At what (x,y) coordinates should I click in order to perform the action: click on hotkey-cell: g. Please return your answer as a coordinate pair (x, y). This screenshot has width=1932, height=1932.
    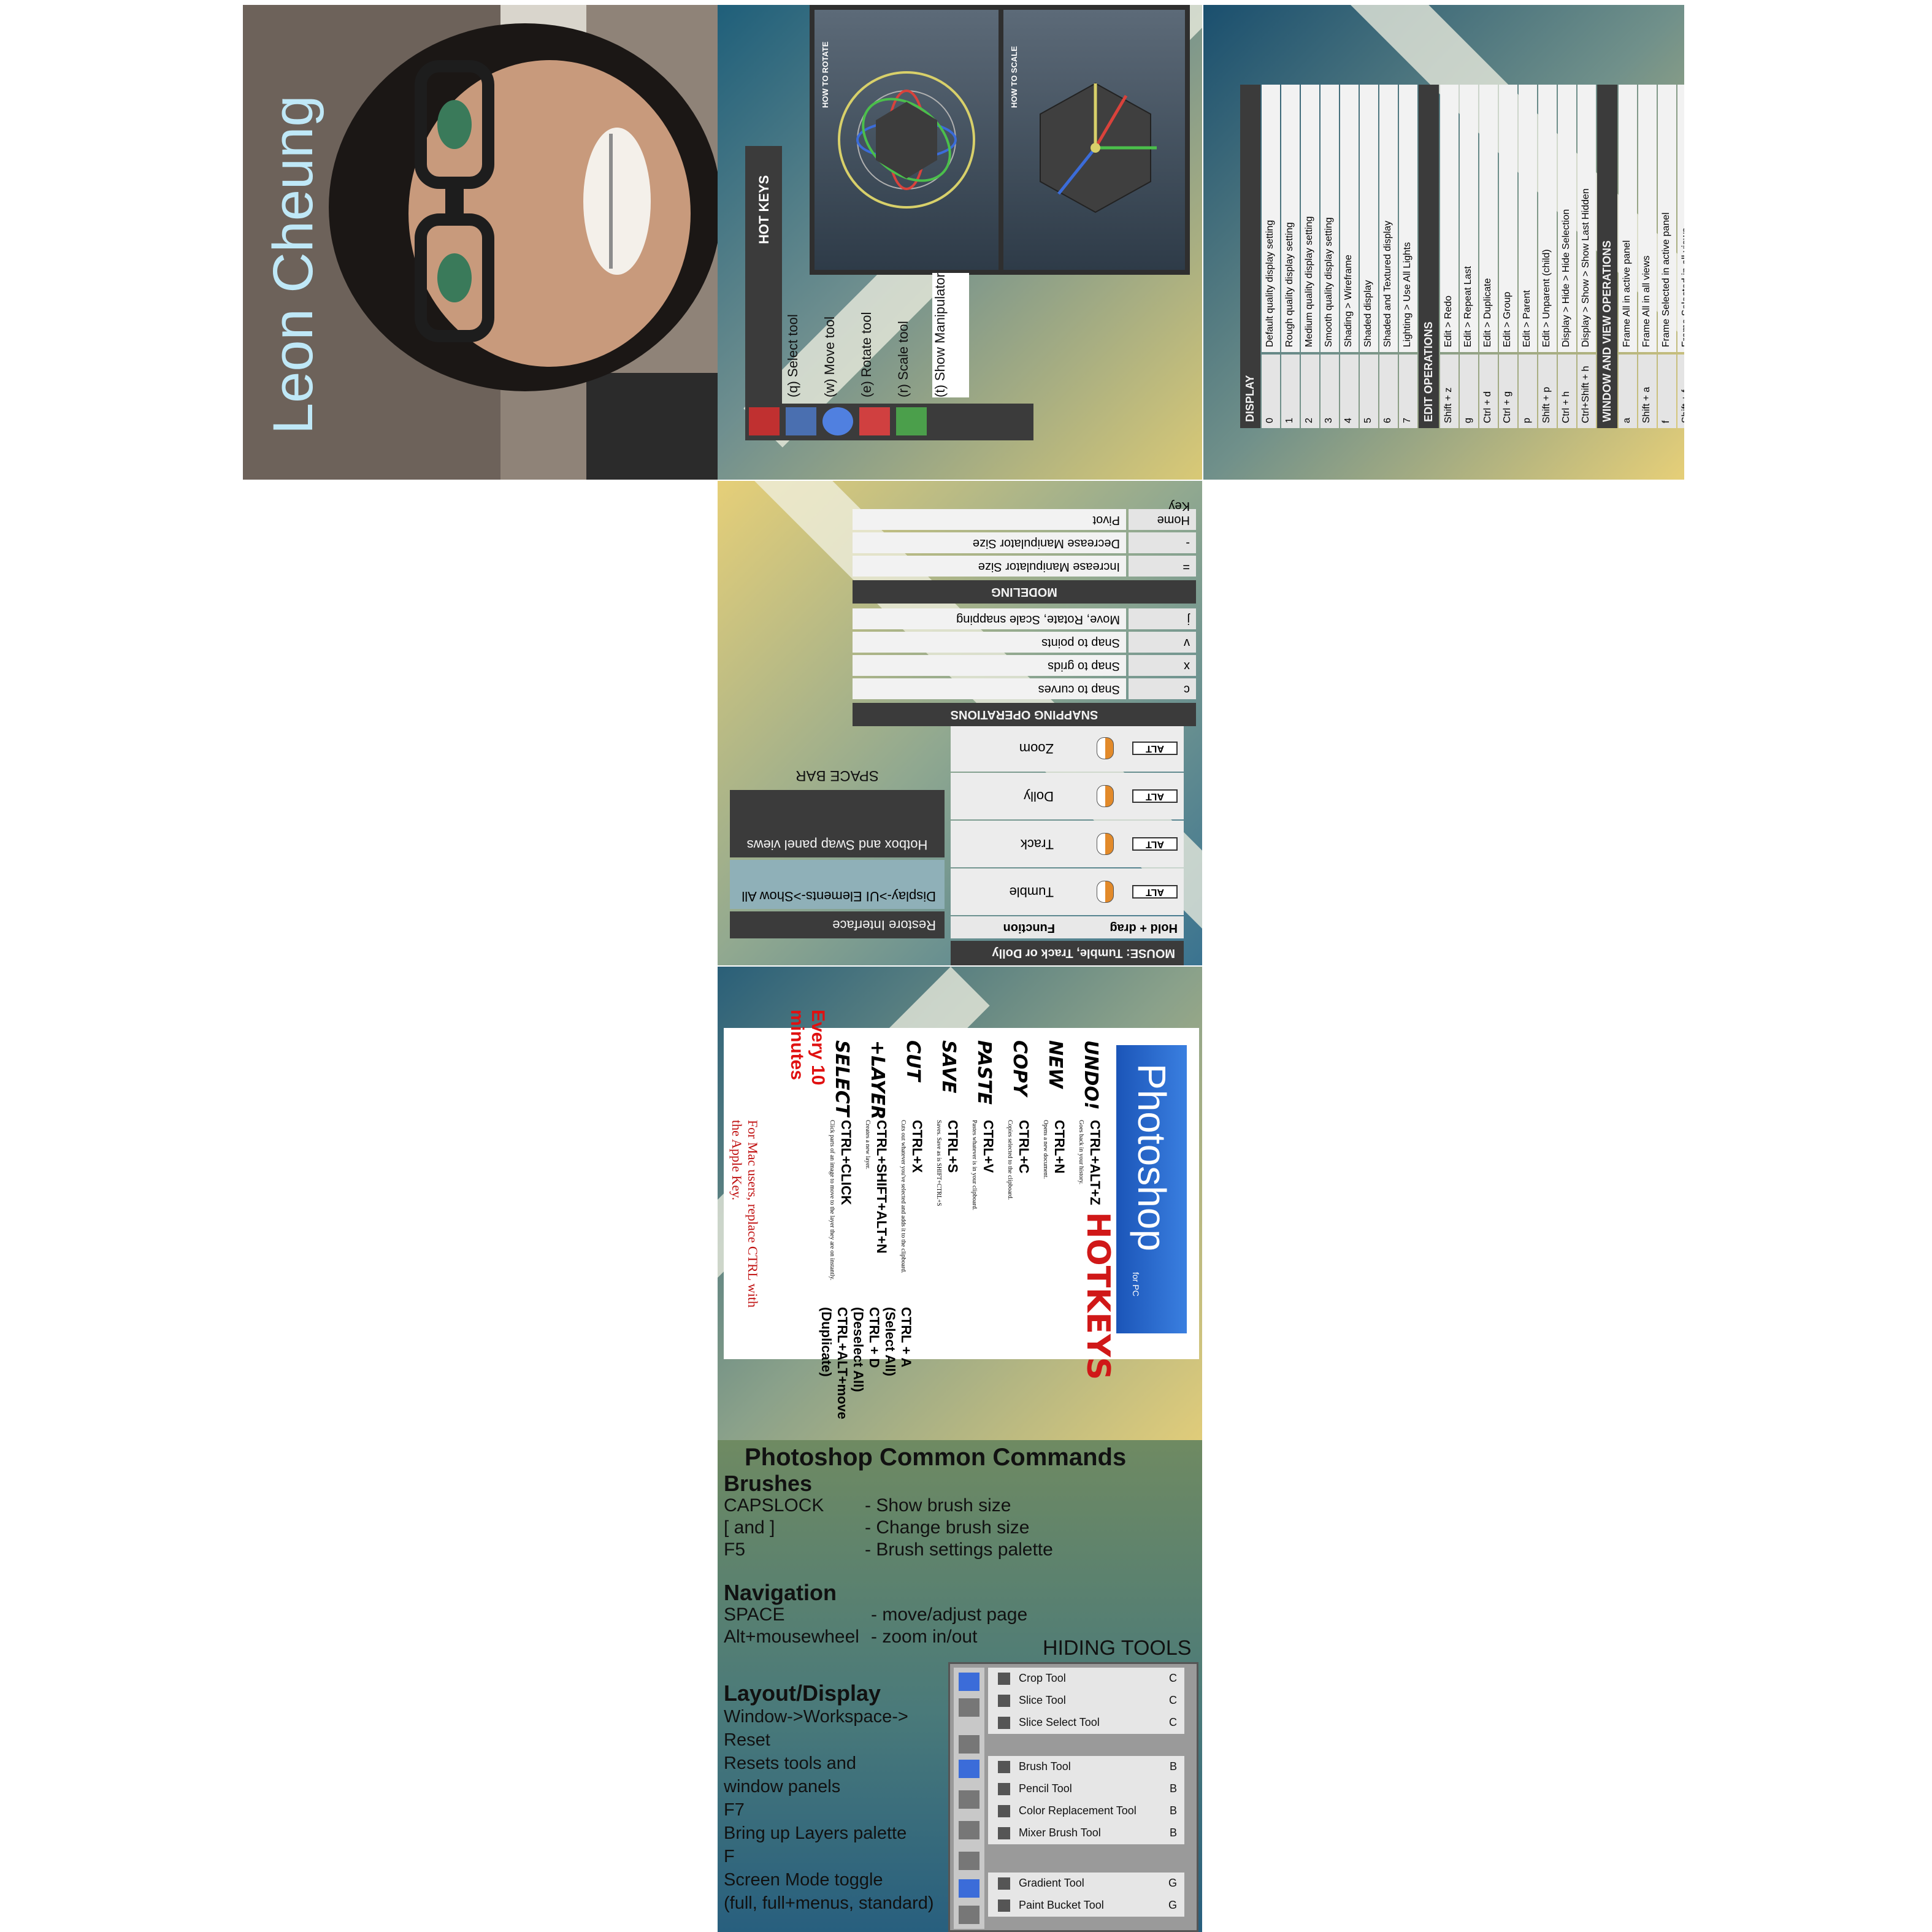
    Looking at the image, I should click on (1469, 391).